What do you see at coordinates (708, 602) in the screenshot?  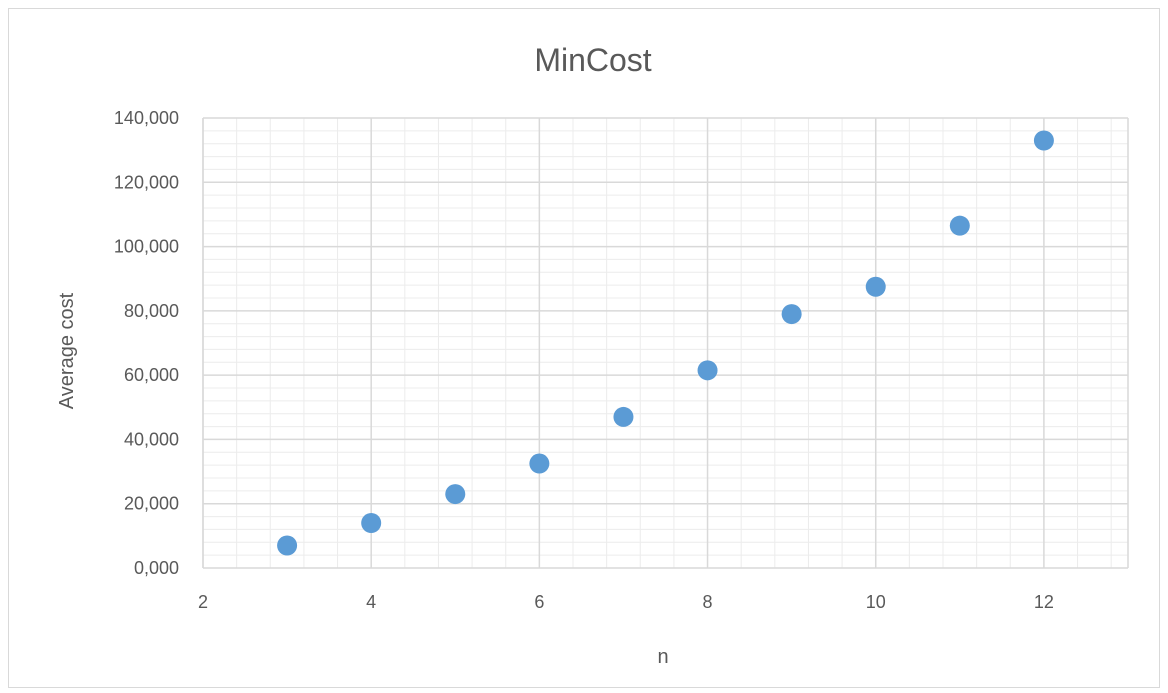 I see `x-tick-label: 8` at bounding box center [708, 602].